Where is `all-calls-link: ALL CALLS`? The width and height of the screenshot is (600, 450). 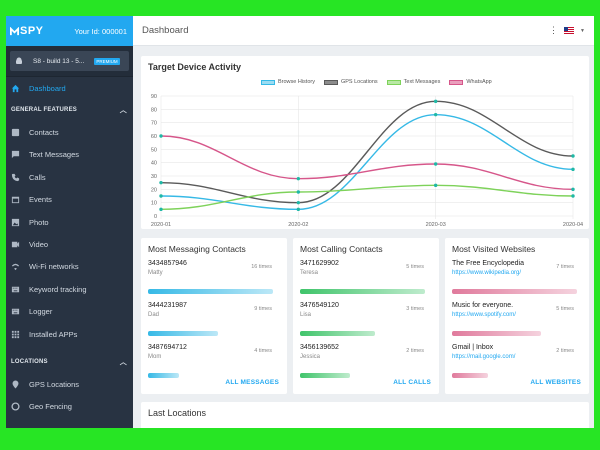
all-calls-link: ALL CALLS is located at coordinates (412, 382).